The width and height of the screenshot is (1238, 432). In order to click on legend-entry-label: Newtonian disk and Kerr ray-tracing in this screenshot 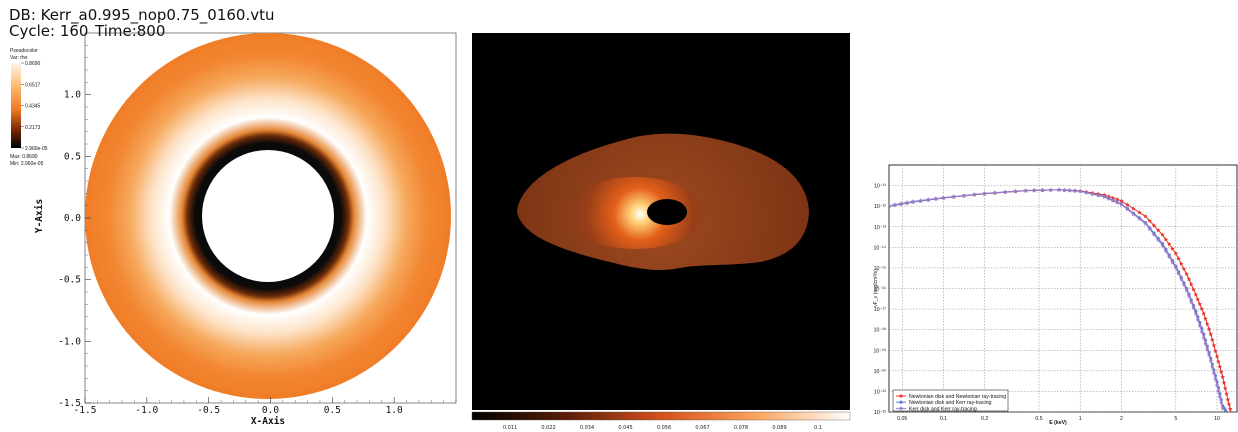, I will do `click(950, 403)`.